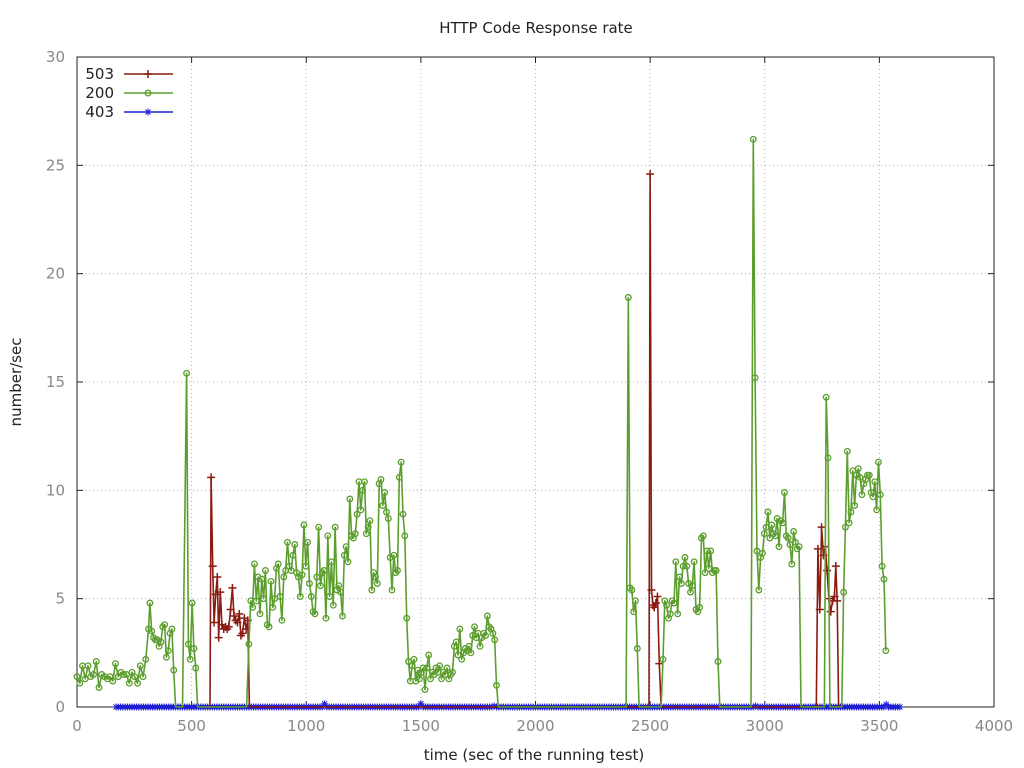 The width and height of the screenshot is (1024, 768). I want to click on x-tick-label: 1000, so click(306, 726).